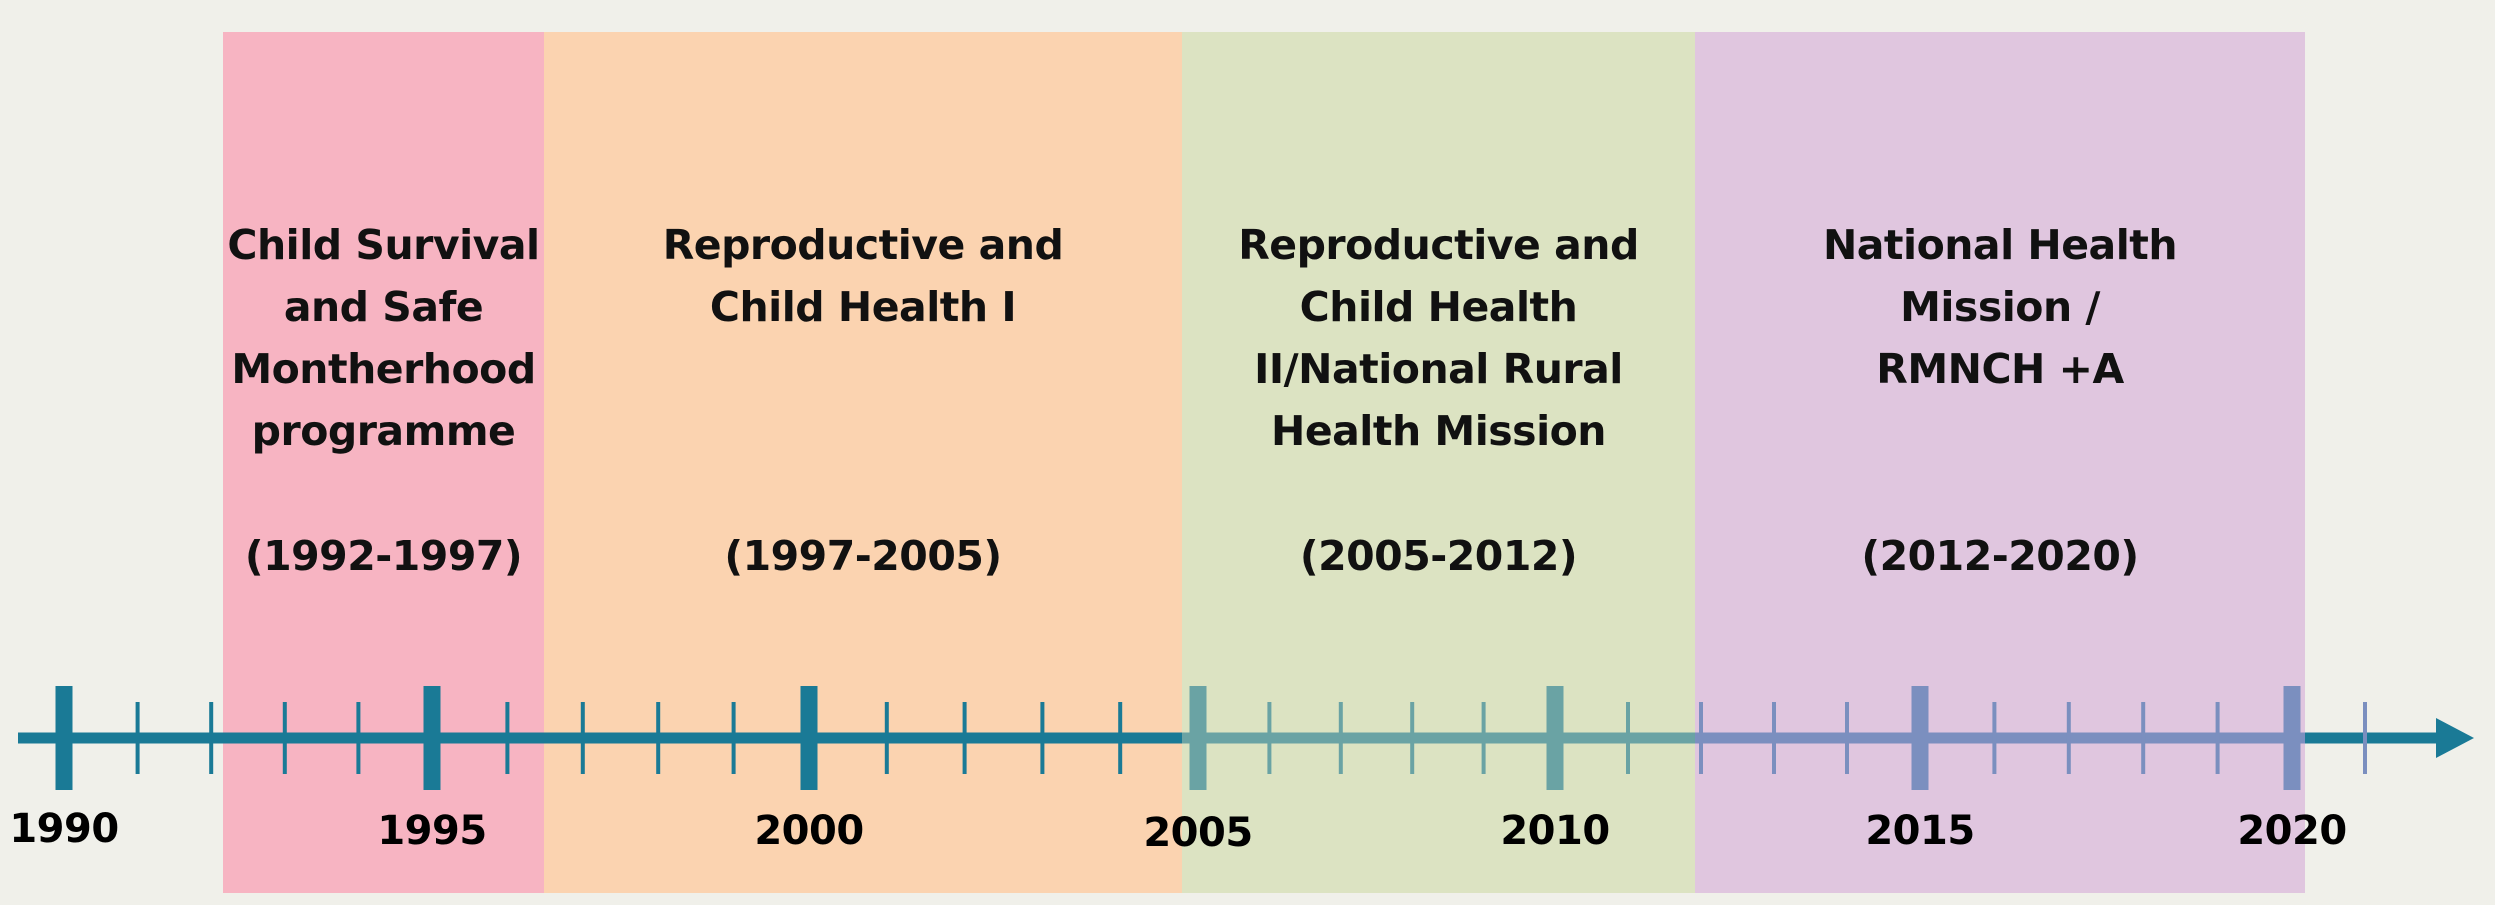  What do you see at coordinates (2292, 831) in the screenshot?
I see `year-label-2020: 2020` at bounding box center [2292, 831].